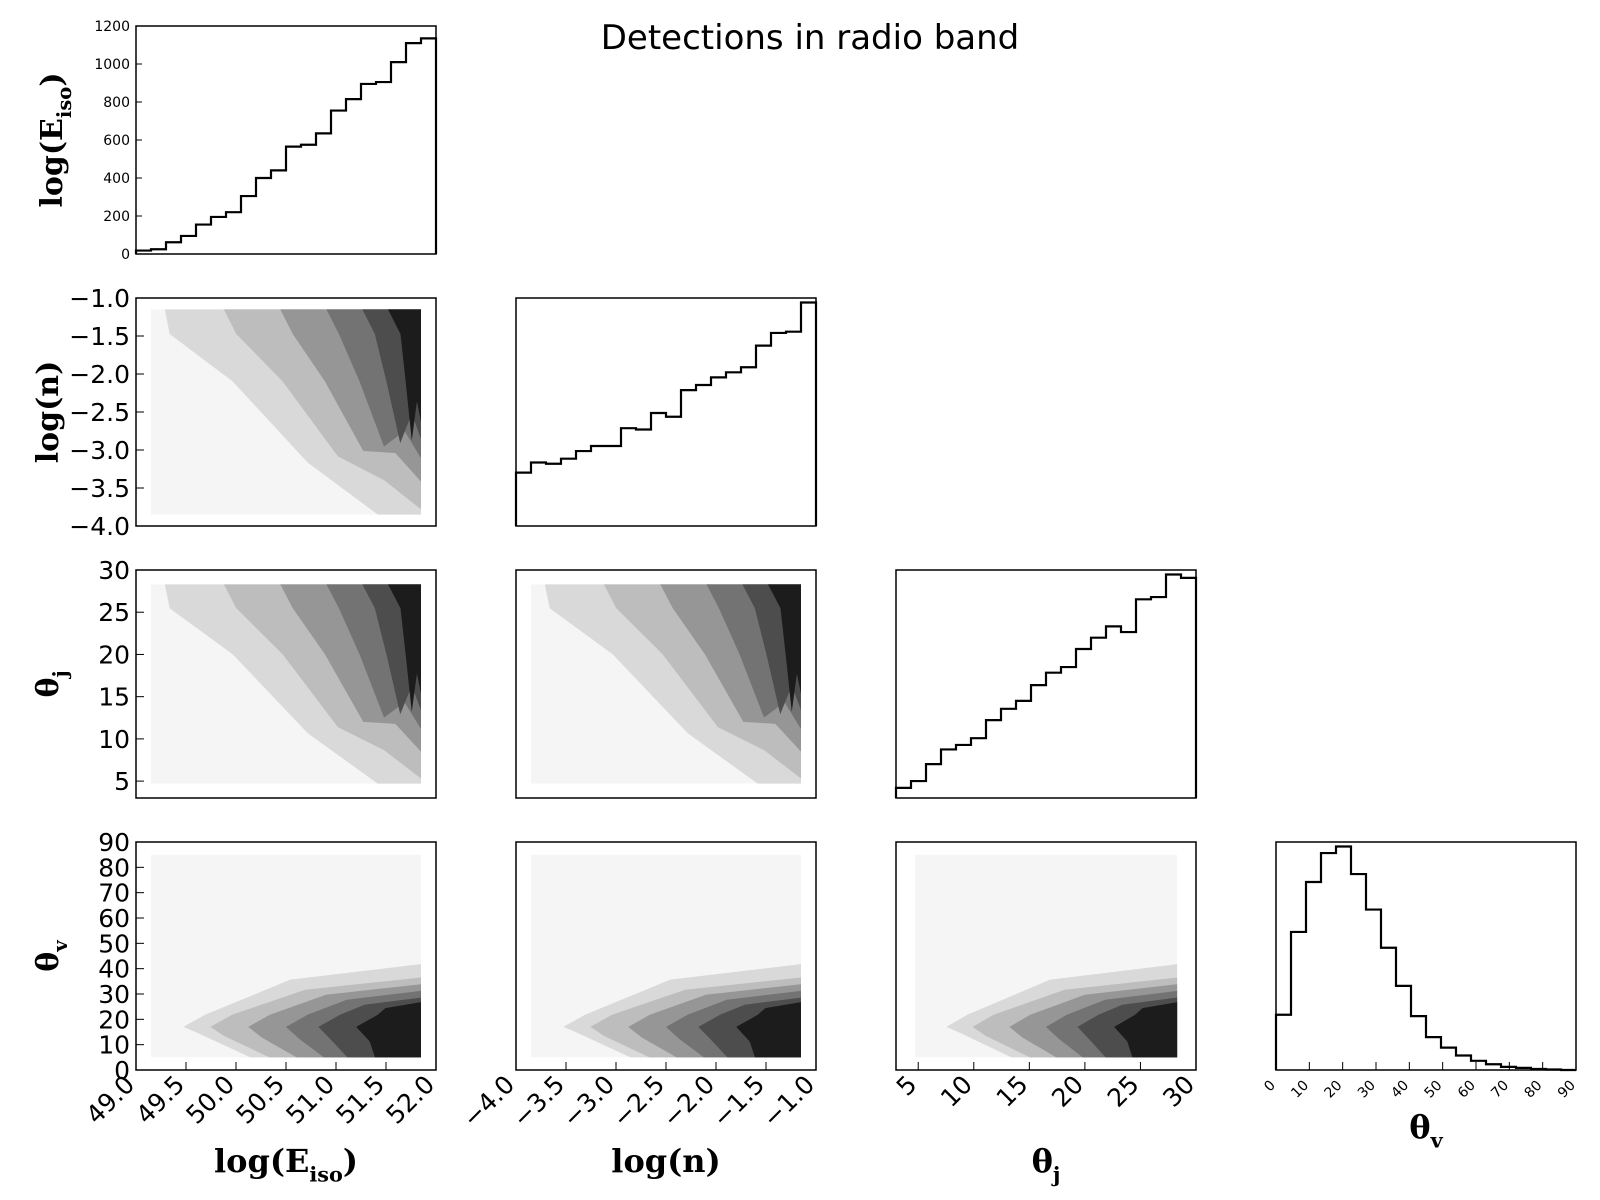 The image size is (1600, 1200). What do you see at coordinates (810, 38) in the screenshot?
I see `figure-title: Detections in radio band` at bounding box center [810, 38].